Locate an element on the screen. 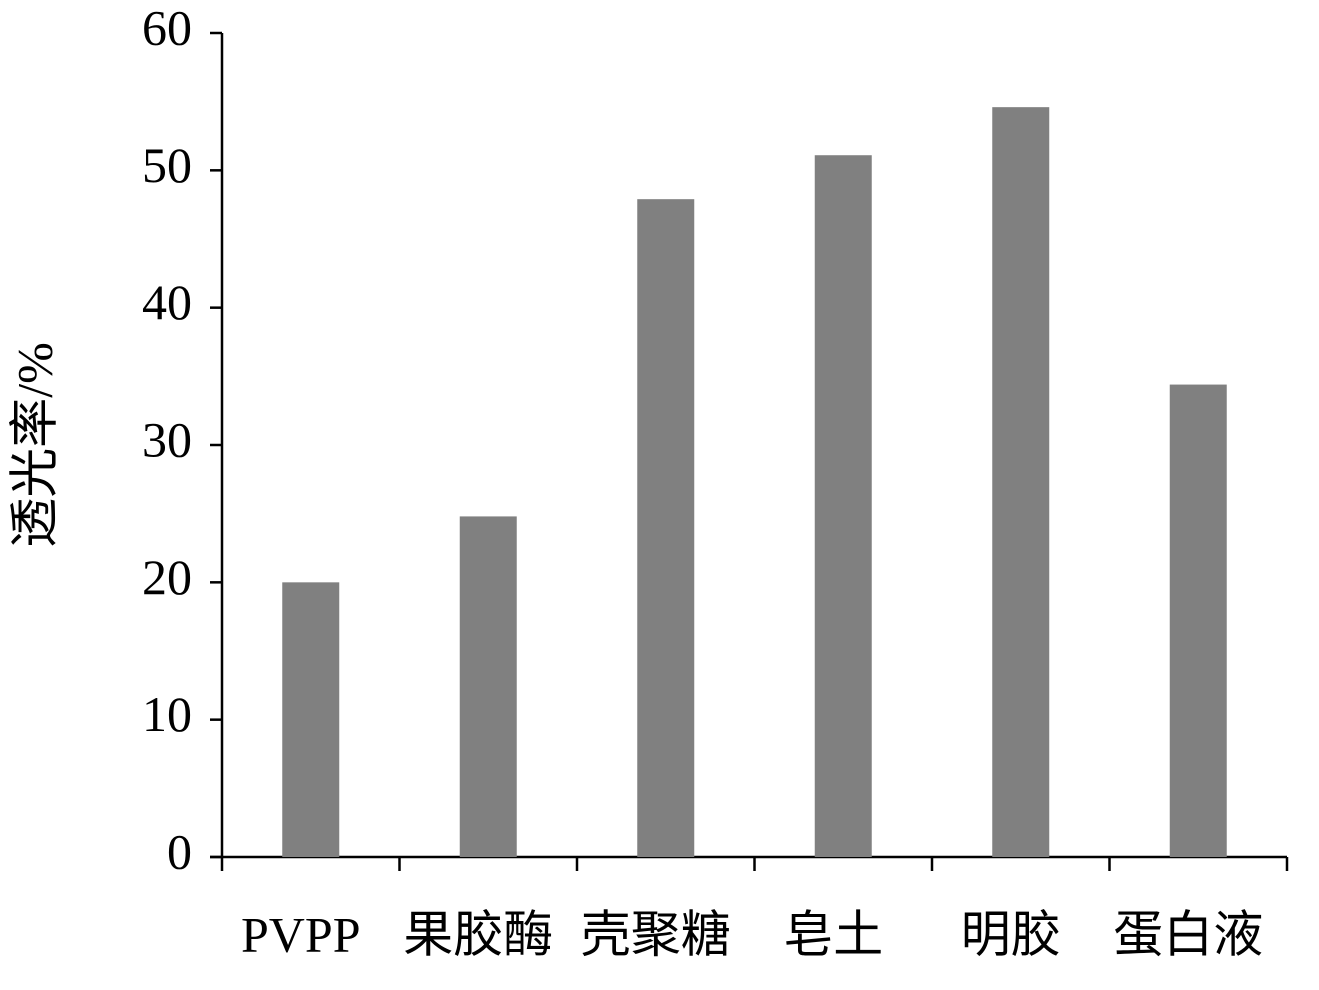 The image size is (1319, 990). y-axis-title: 透光率/% is located at coordinates (34, 445).